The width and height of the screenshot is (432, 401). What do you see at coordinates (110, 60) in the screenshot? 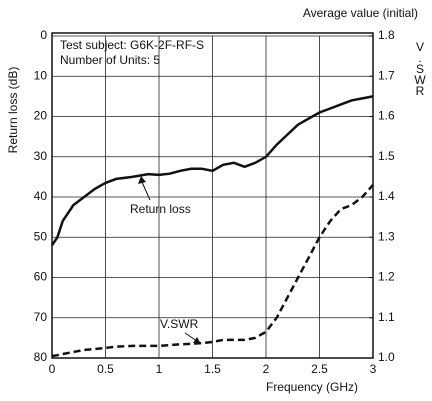
I see `annotation: Number of Units: 5` at bounding box center [110, 60].